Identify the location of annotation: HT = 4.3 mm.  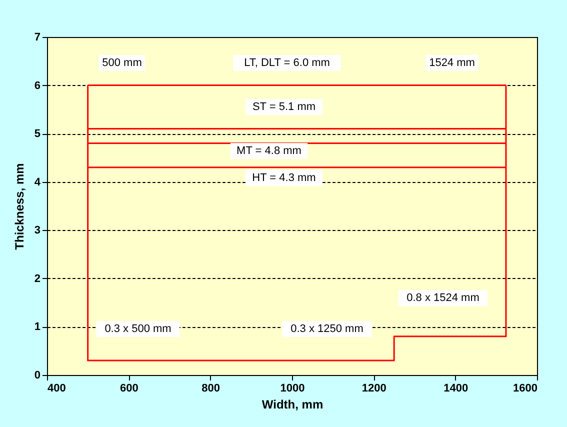
(284, 178).